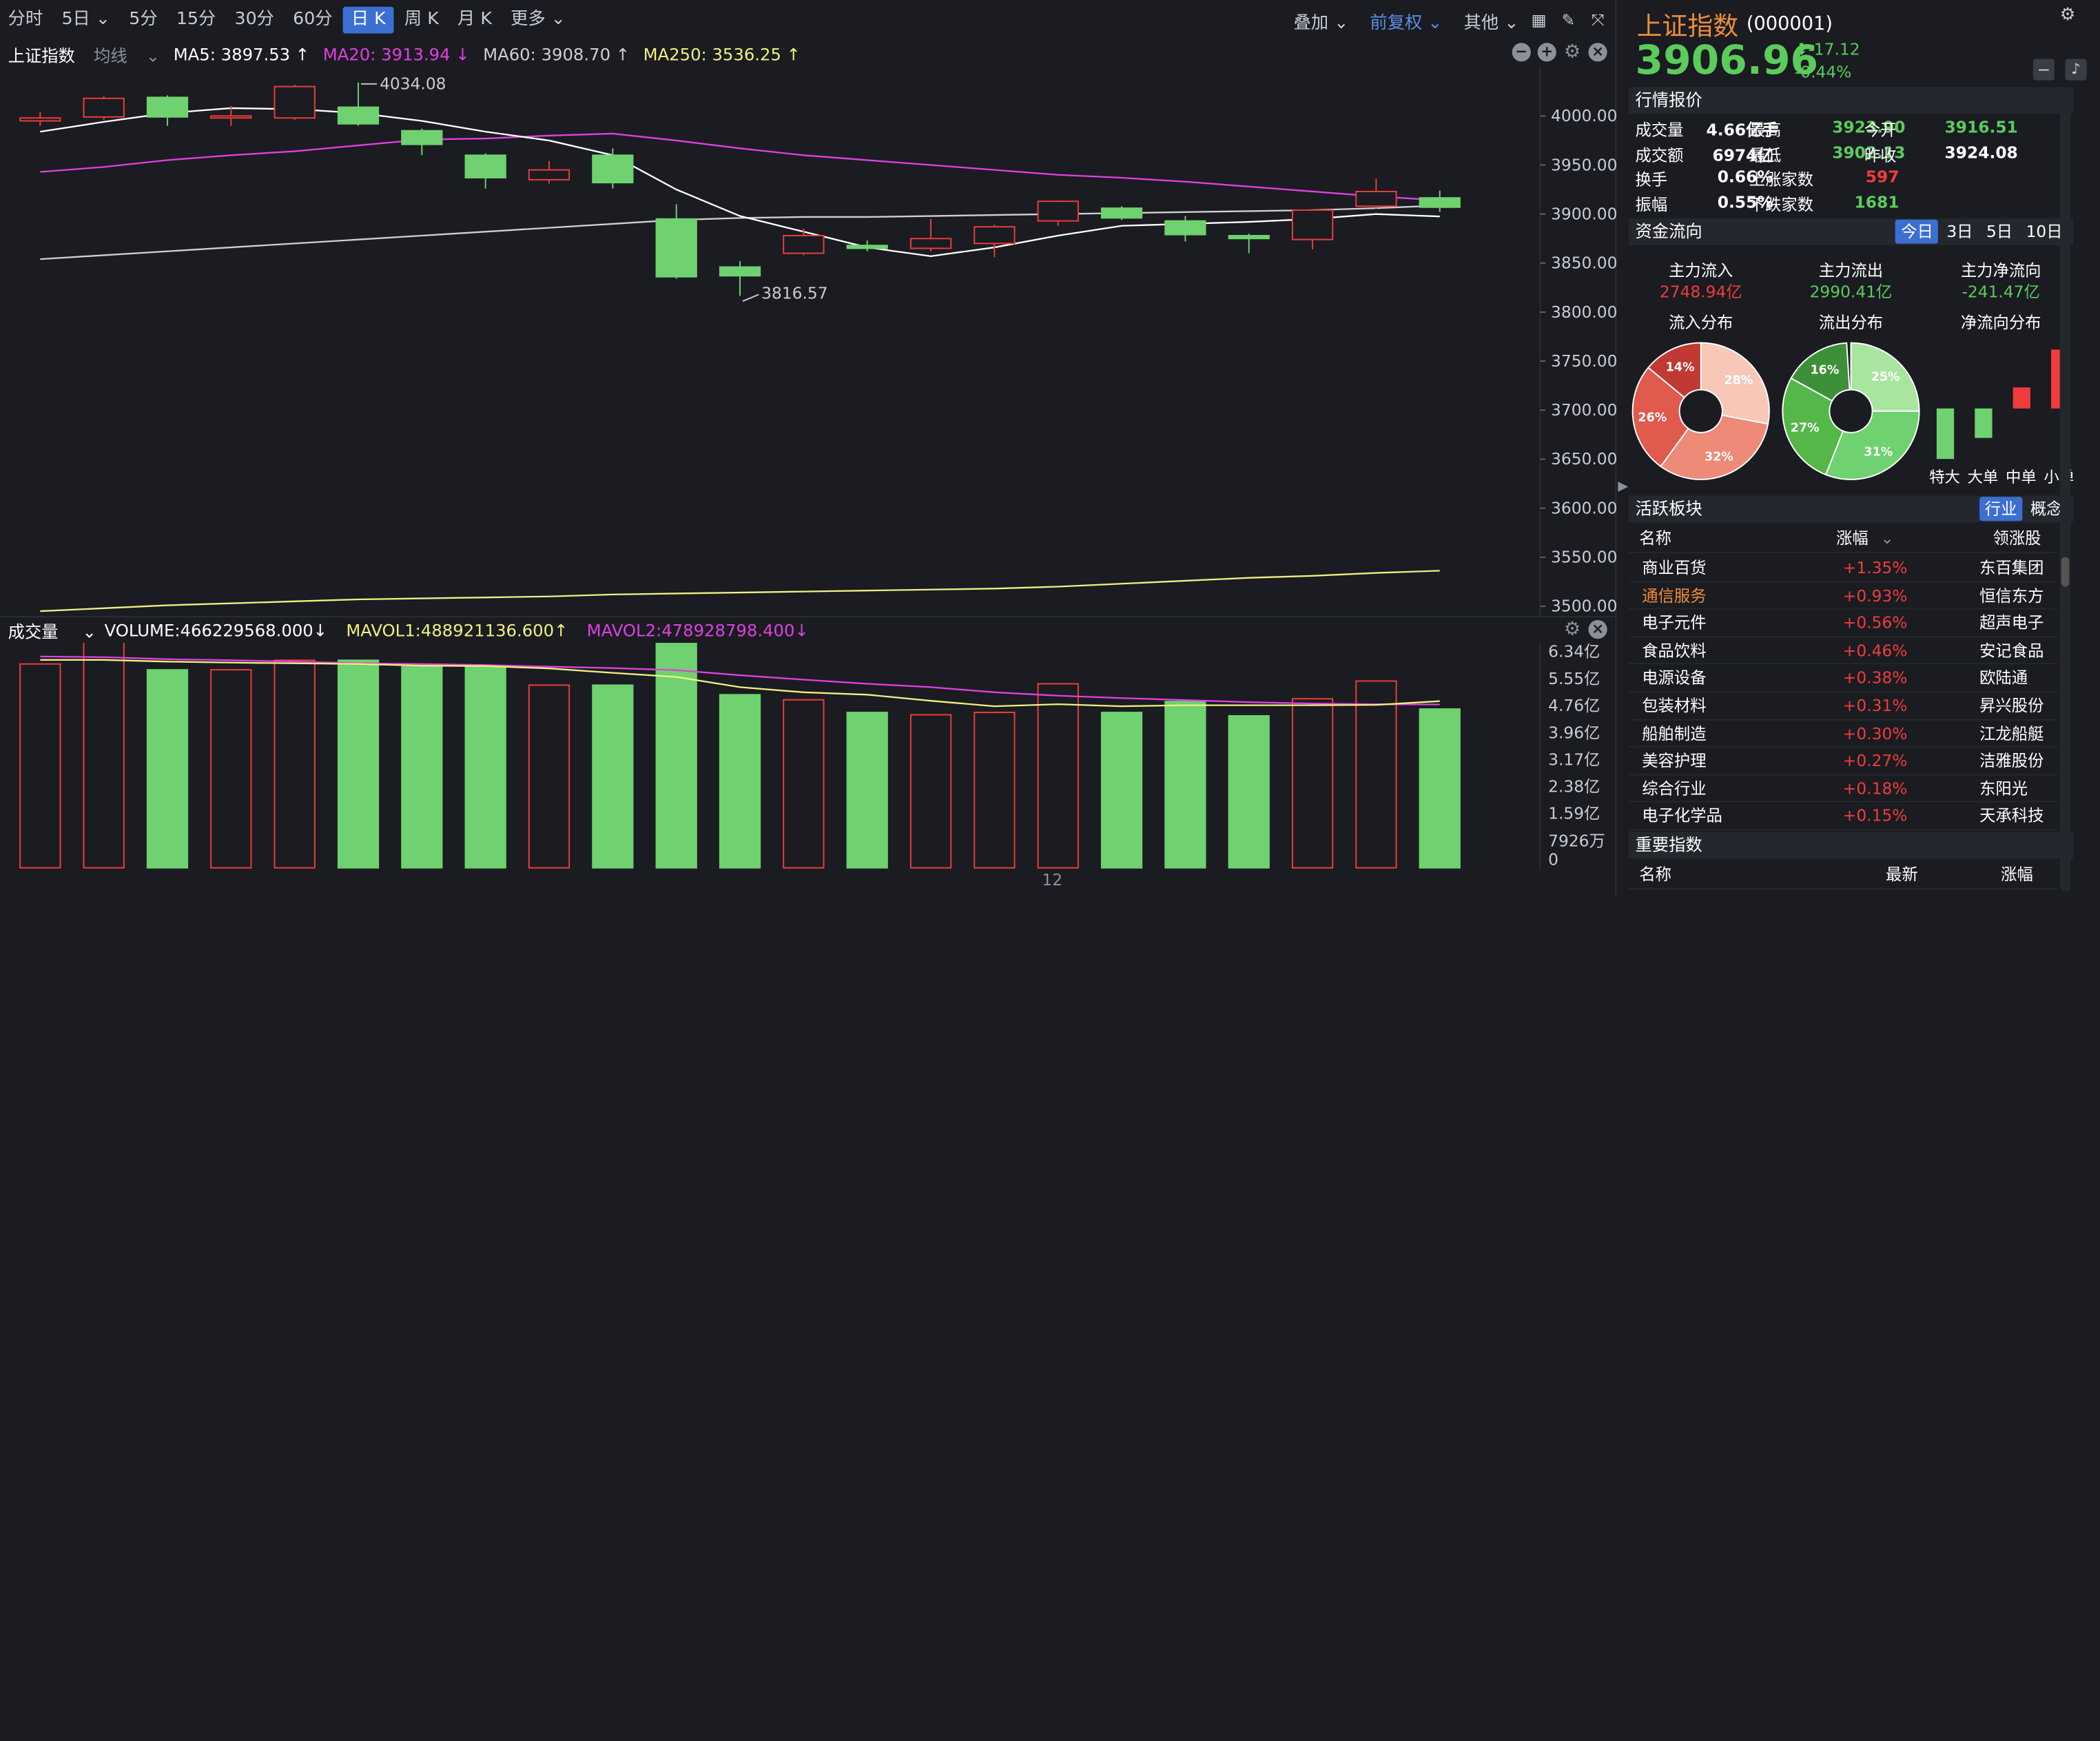 The height and width of the screenshot is (1741, 2100). What do you see at coordinates (2067, 15) in the screenshot?
I see `panel-settings-icon: ⚙` at bounding box center [2067, 15].